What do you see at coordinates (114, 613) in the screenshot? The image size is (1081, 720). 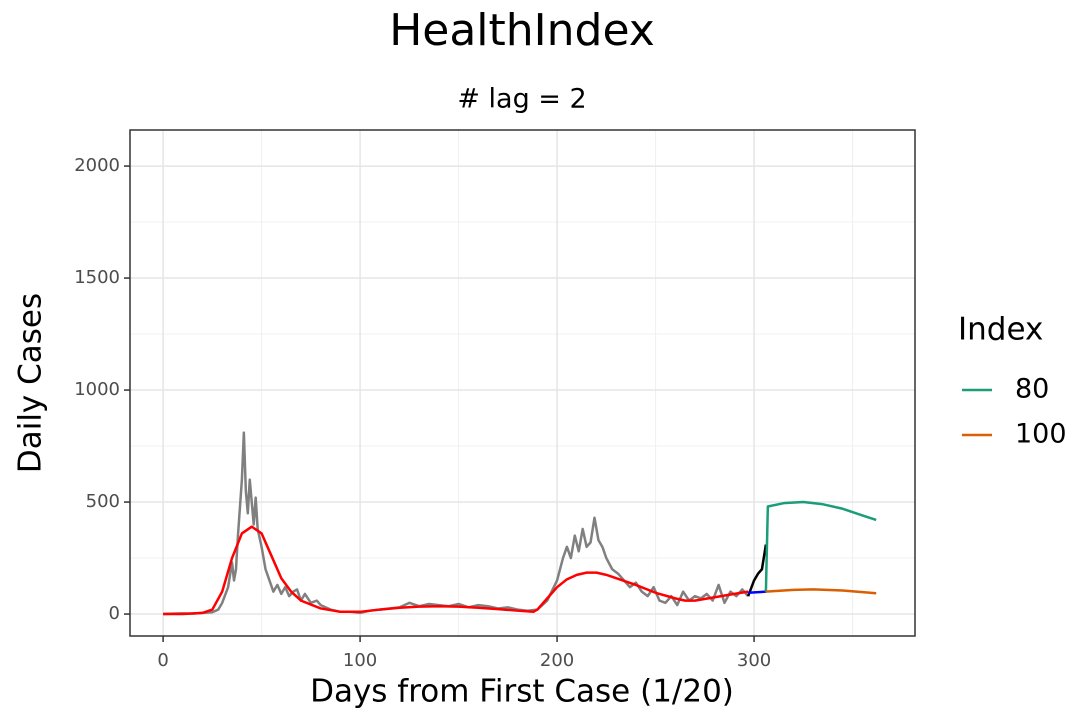 I see `y-tick-label: 0` at bounding box center [114, 613].